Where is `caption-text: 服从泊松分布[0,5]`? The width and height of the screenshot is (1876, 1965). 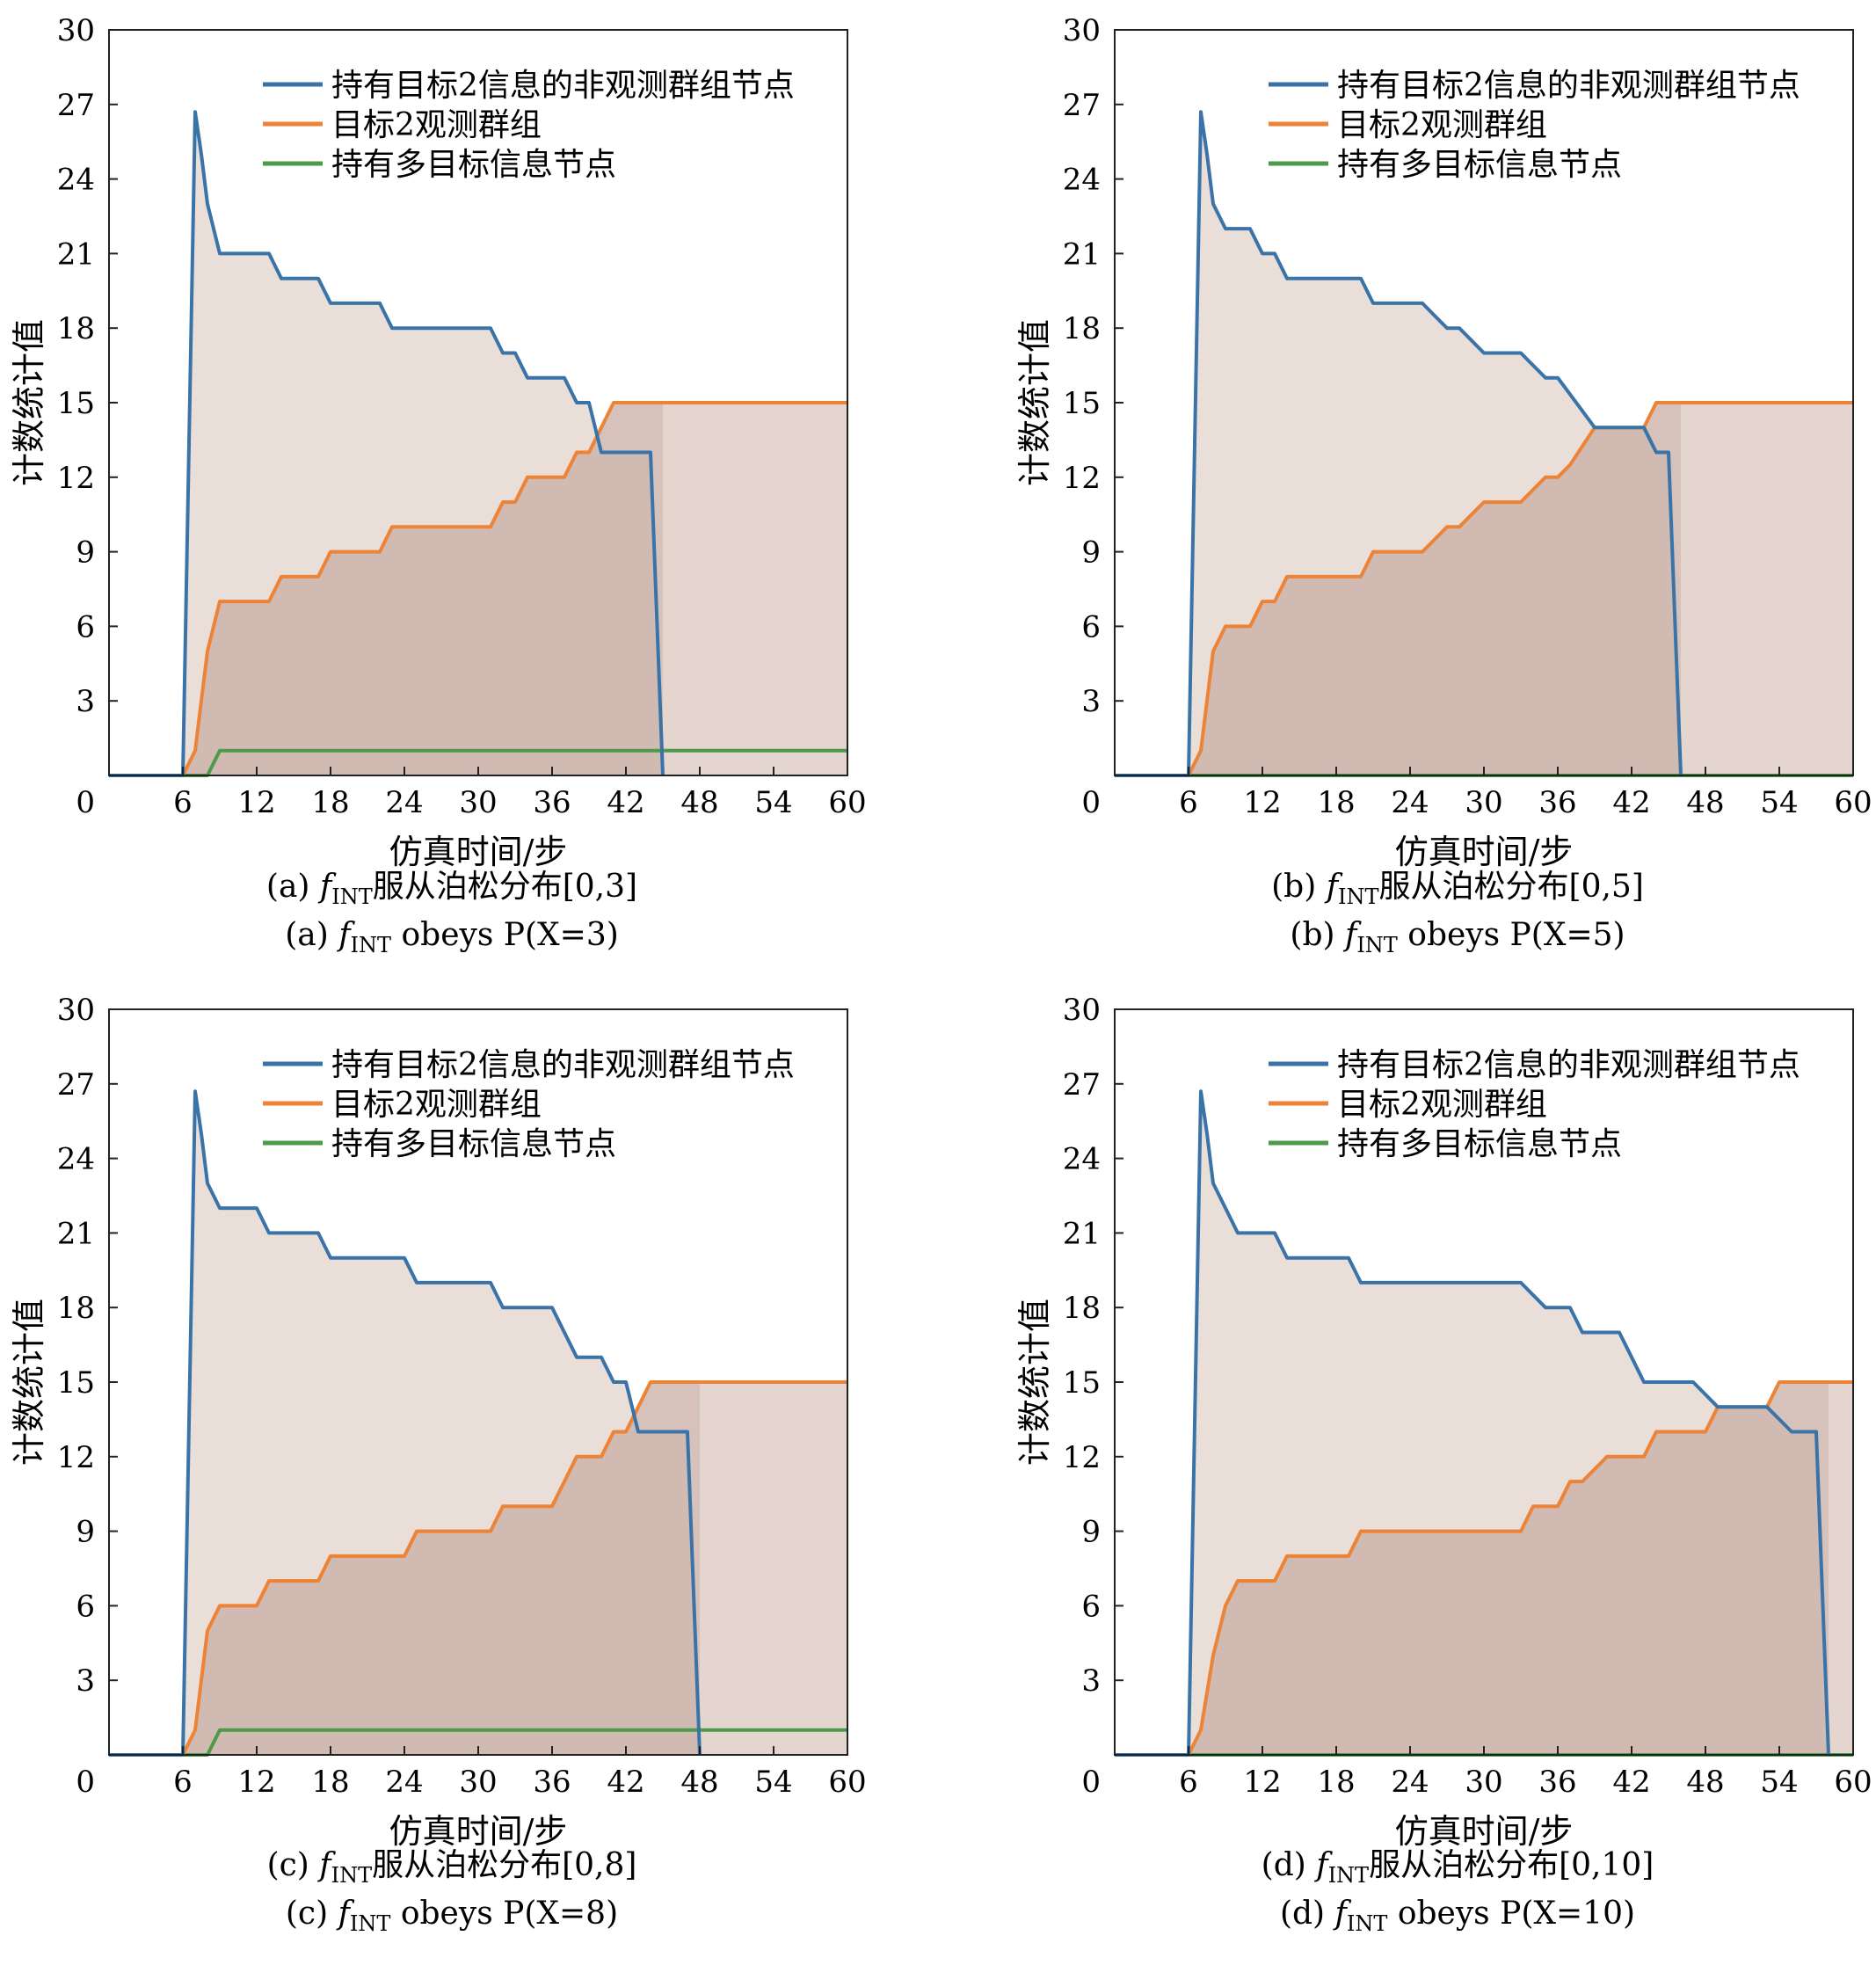
caption-text: 服从泊松分布[0,5] is located at coordinates (1511, 887).